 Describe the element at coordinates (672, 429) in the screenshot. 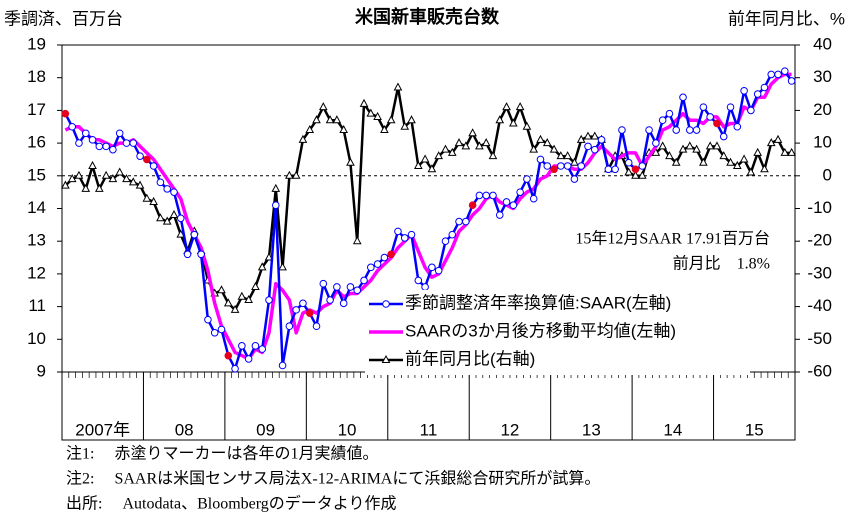

I see `x-tick-label: 14` at that location.